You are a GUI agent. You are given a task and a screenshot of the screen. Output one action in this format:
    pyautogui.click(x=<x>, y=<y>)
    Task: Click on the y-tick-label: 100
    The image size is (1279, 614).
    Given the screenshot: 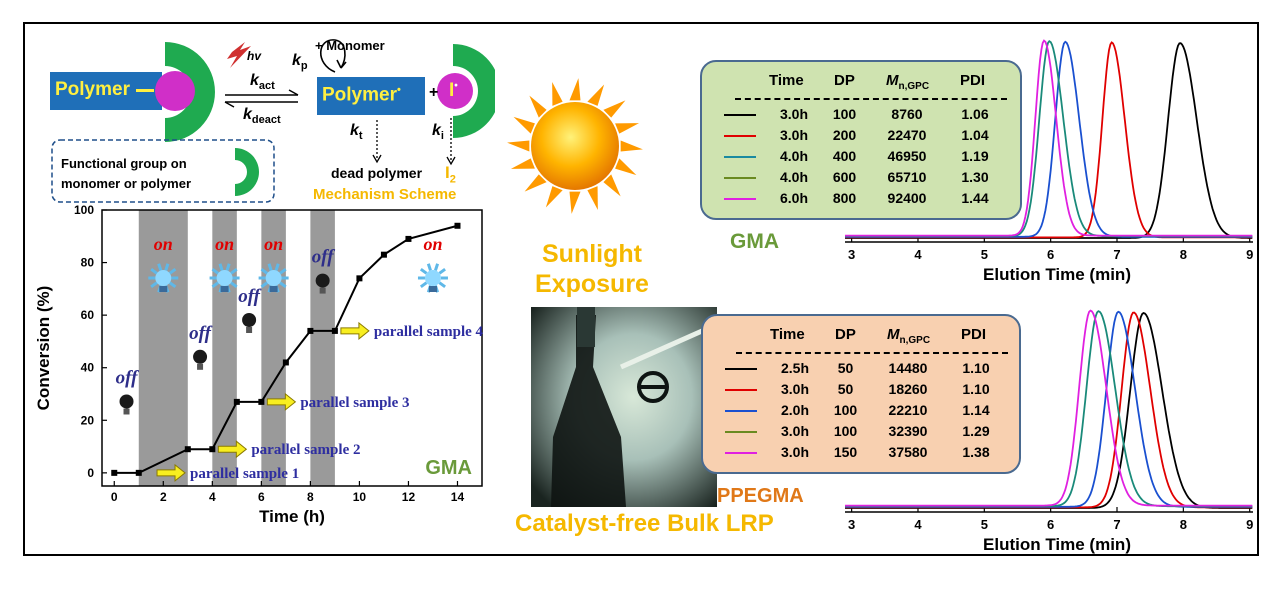 What is the action you would take?
    pyautogui.click(x=84, y=210)
    